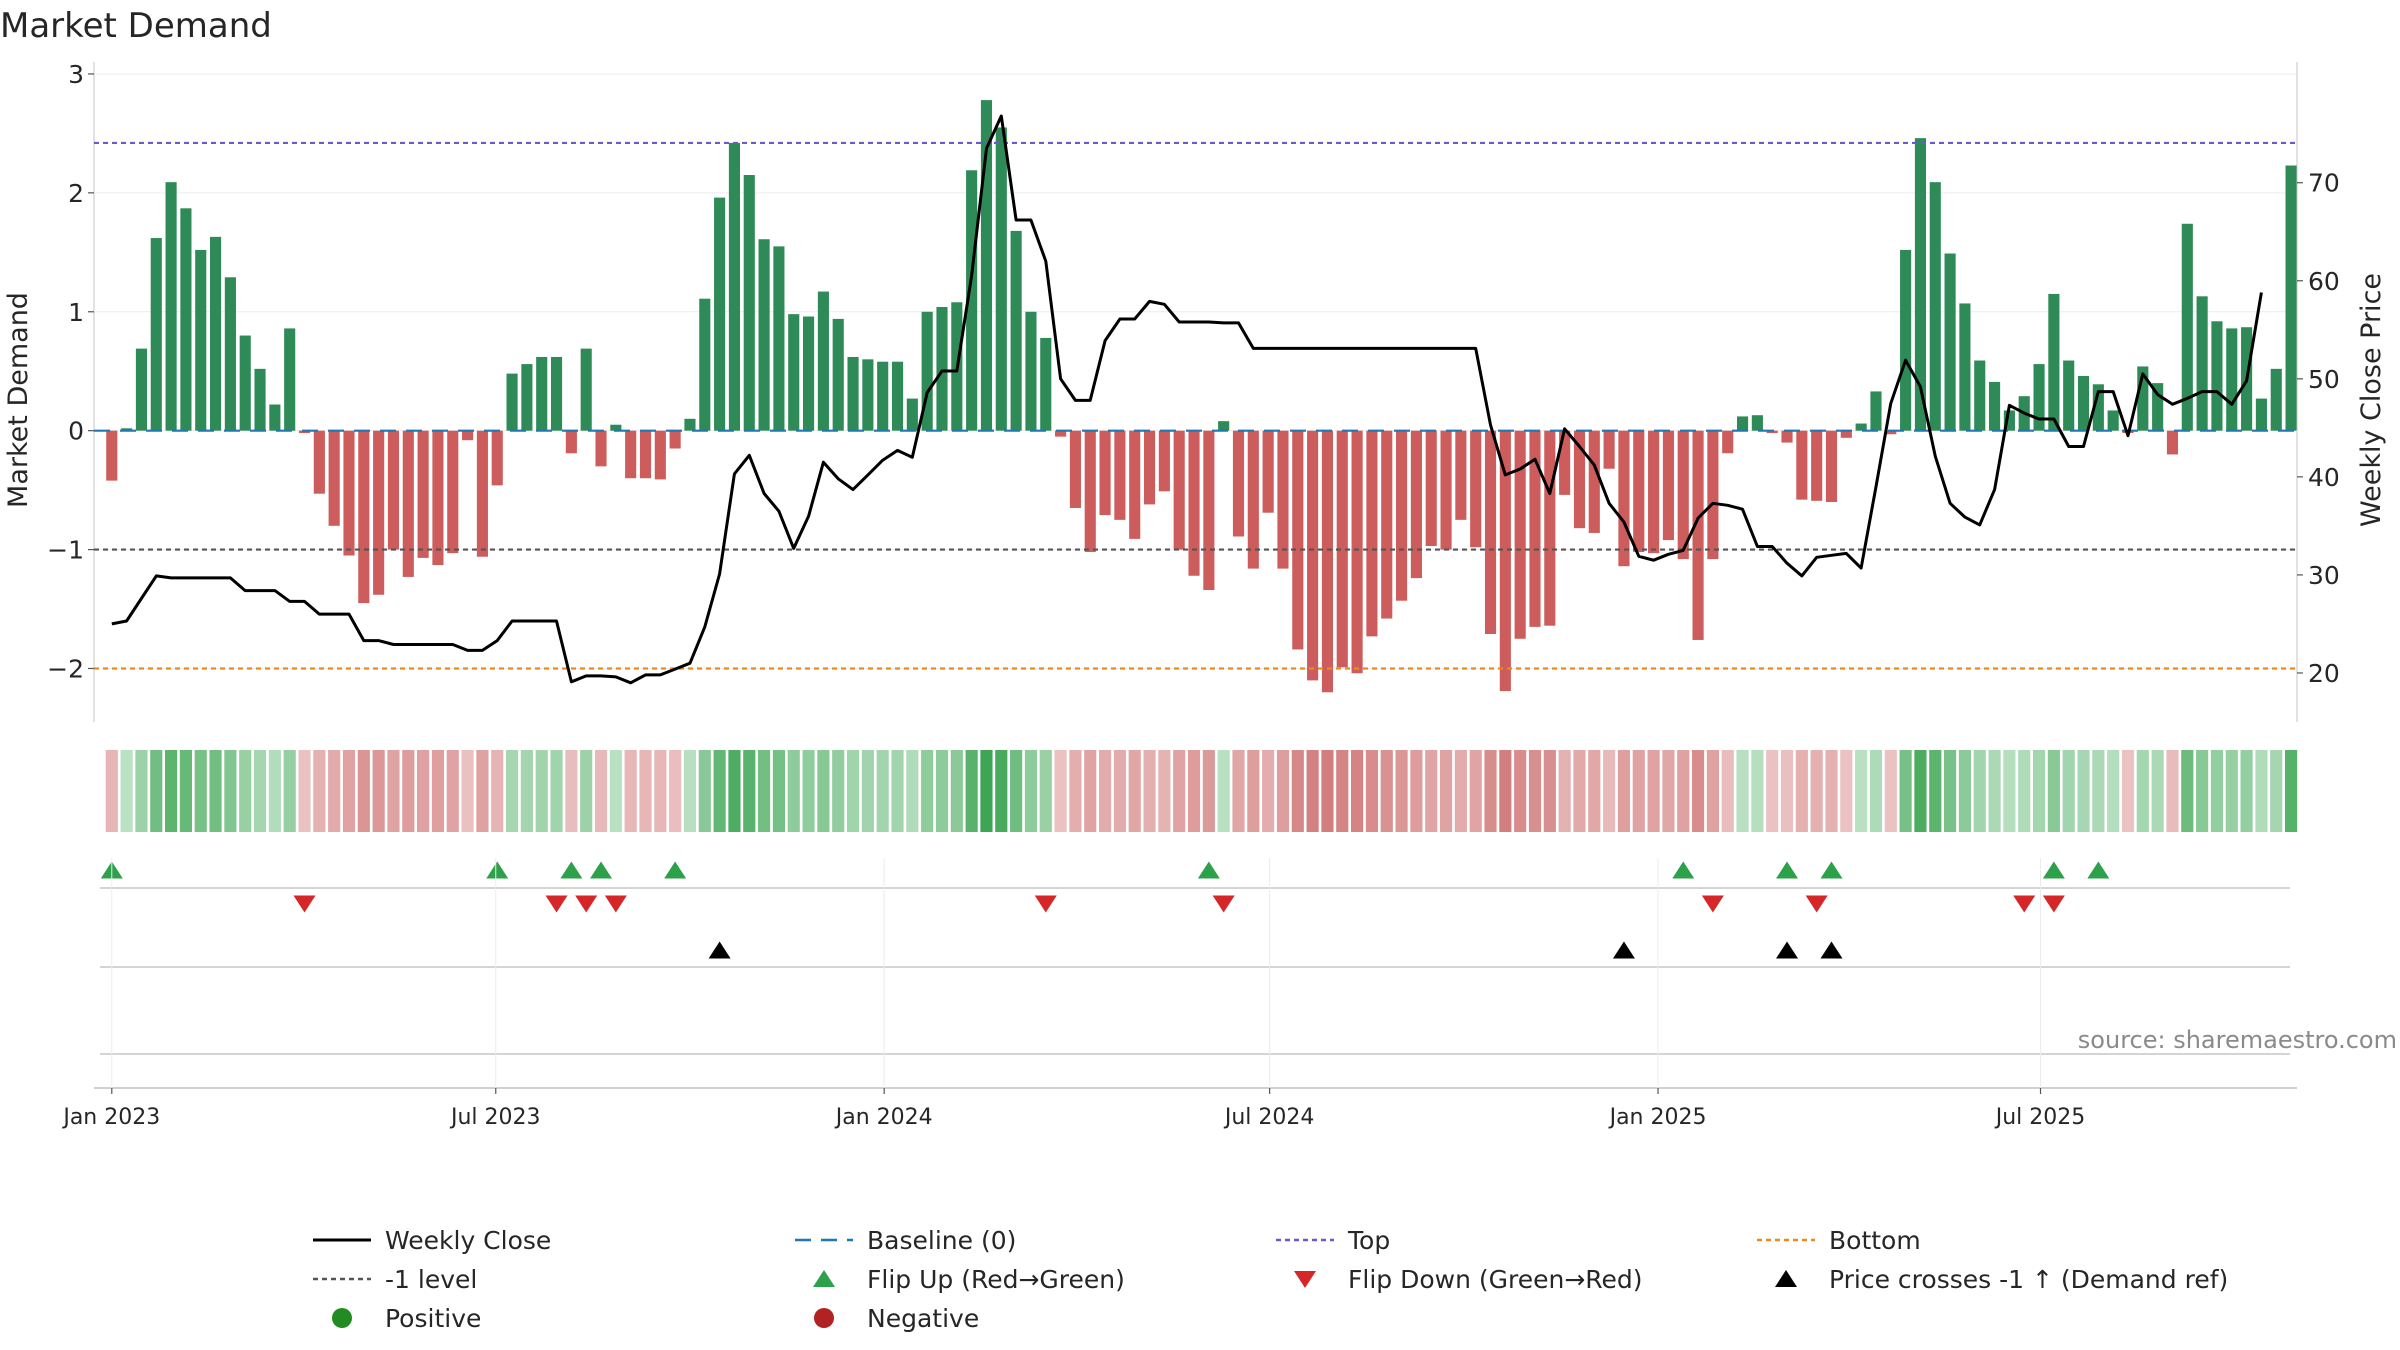  I want to click on y-tick-label: −1, so click(65, 550).